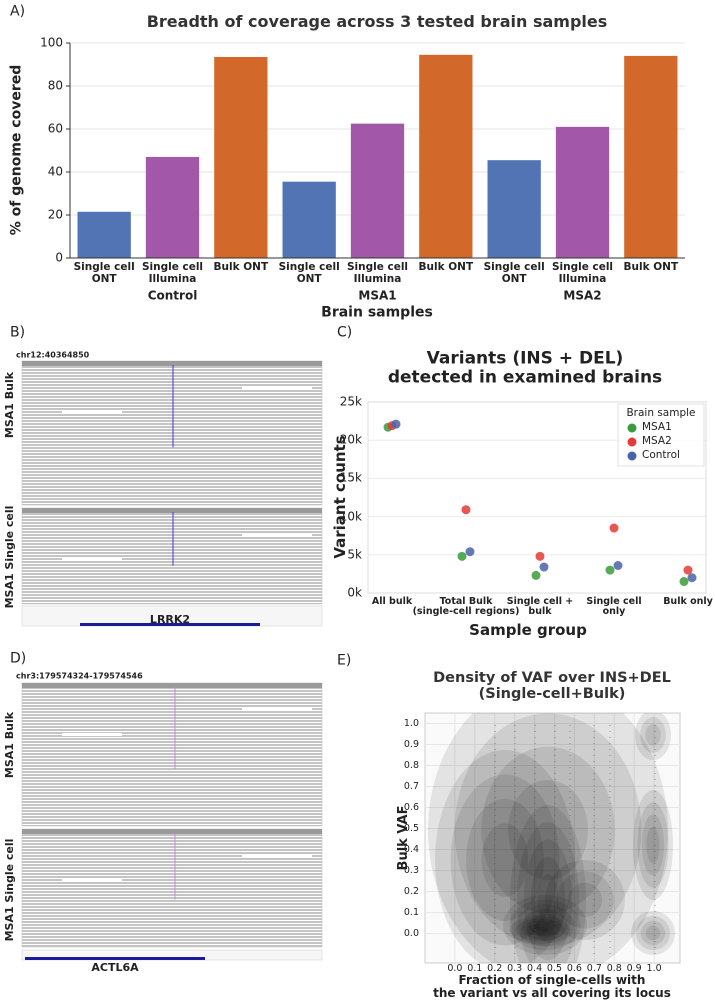  I want to click on group-label: Control, so click(172, 295).